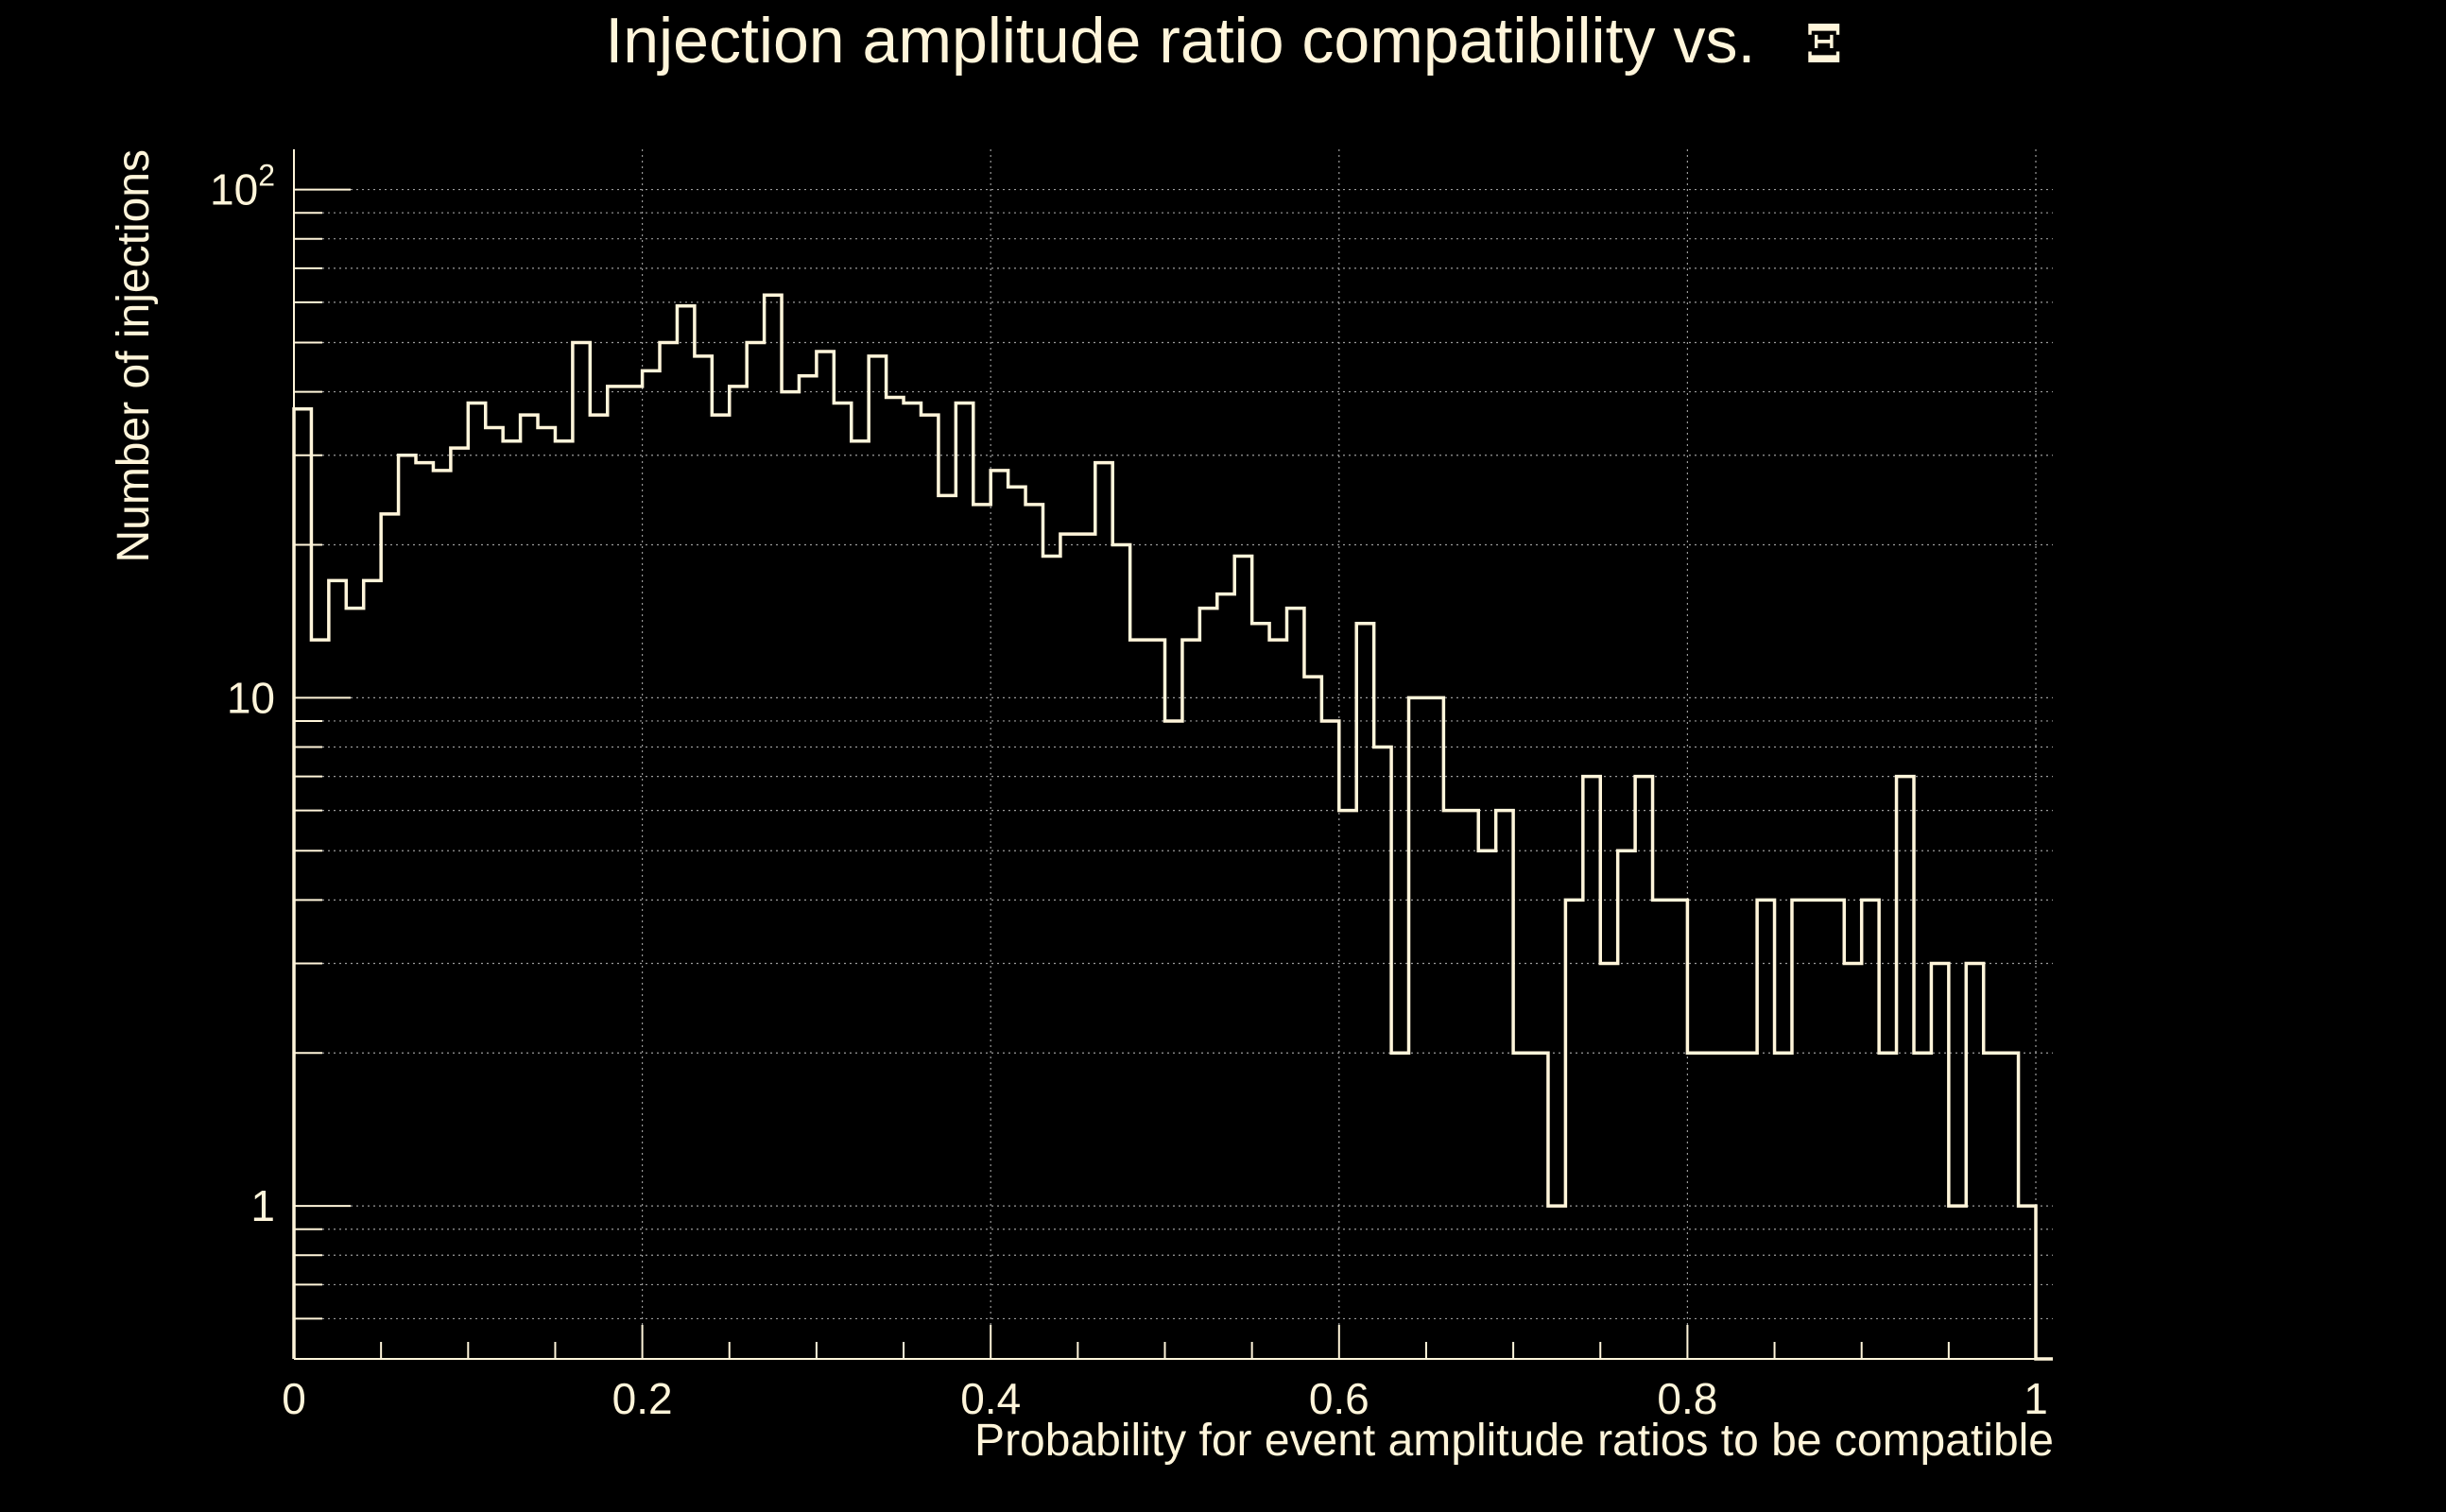  Describe the element at coordinates (251, 697) in the screenshot. I see `y-tick-label: 10` at that location.